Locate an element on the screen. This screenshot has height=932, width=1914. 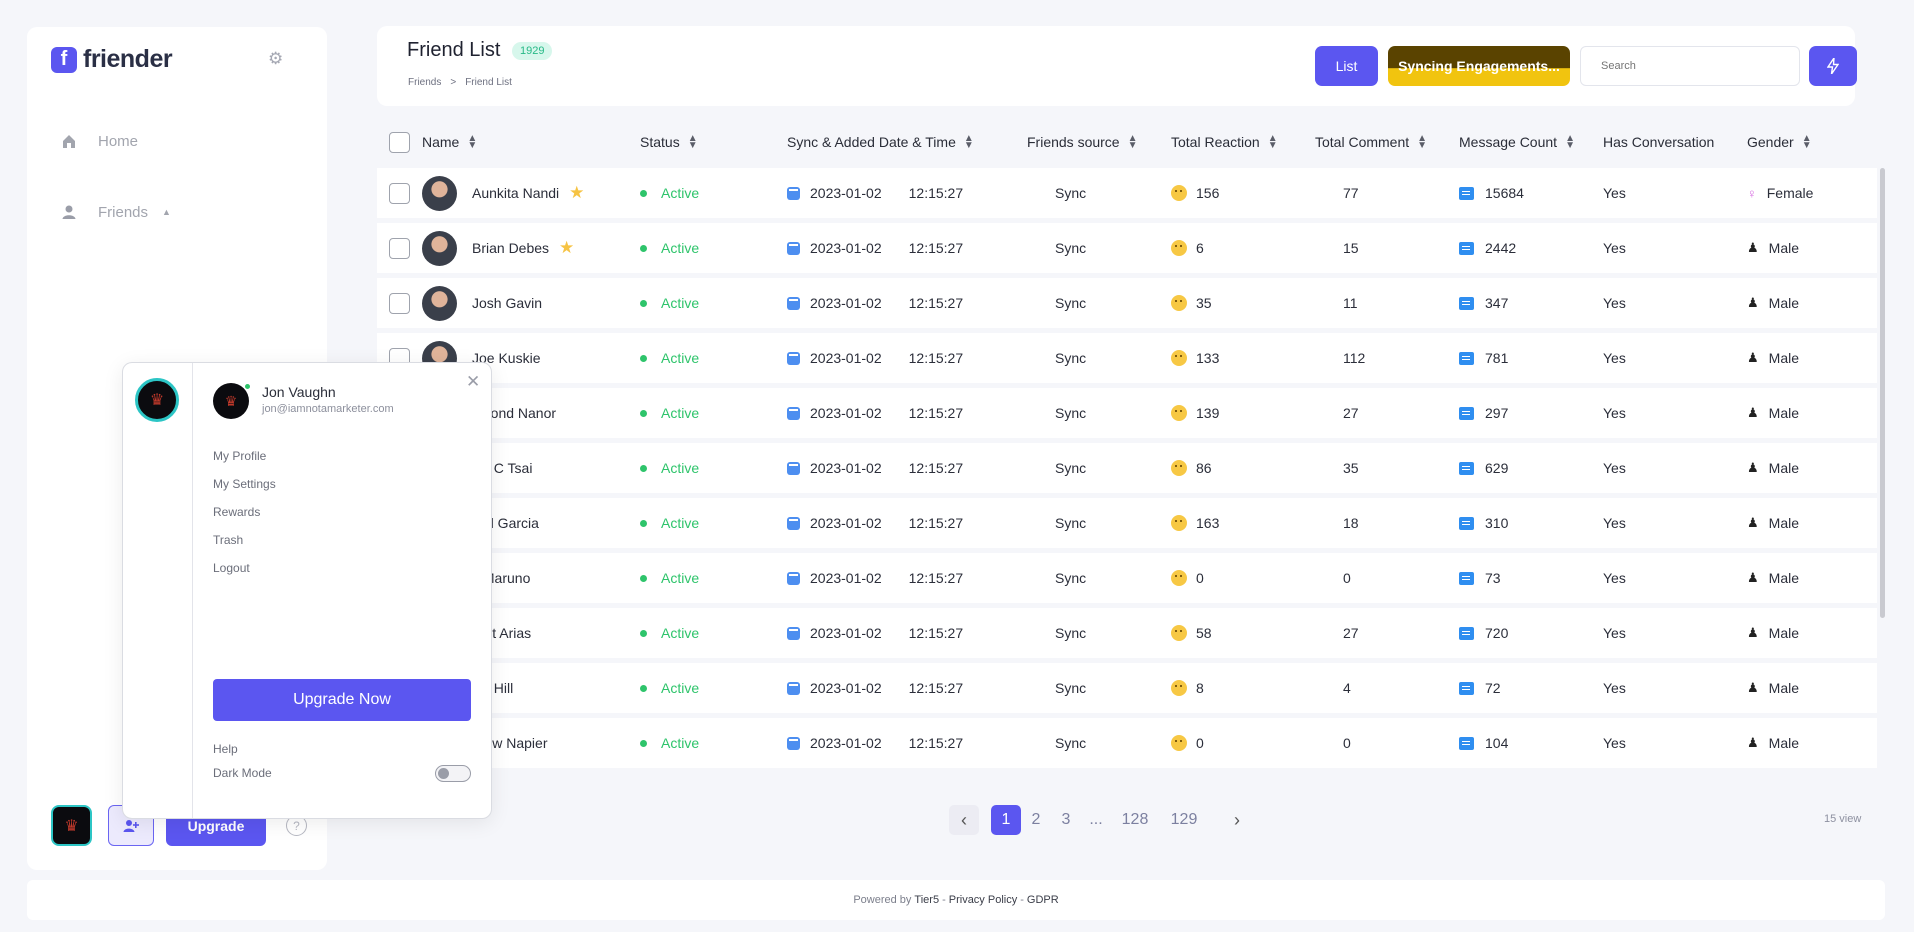
message-count: 720 is located at coordinates (1497, 633).